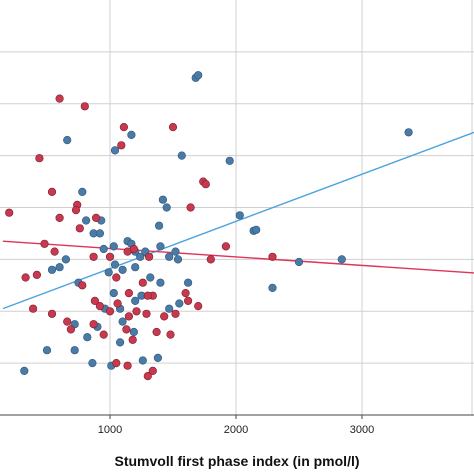  I want to click on x-axis-label: Stumvoll first phase index (in pmol/l), so click(236, 461).